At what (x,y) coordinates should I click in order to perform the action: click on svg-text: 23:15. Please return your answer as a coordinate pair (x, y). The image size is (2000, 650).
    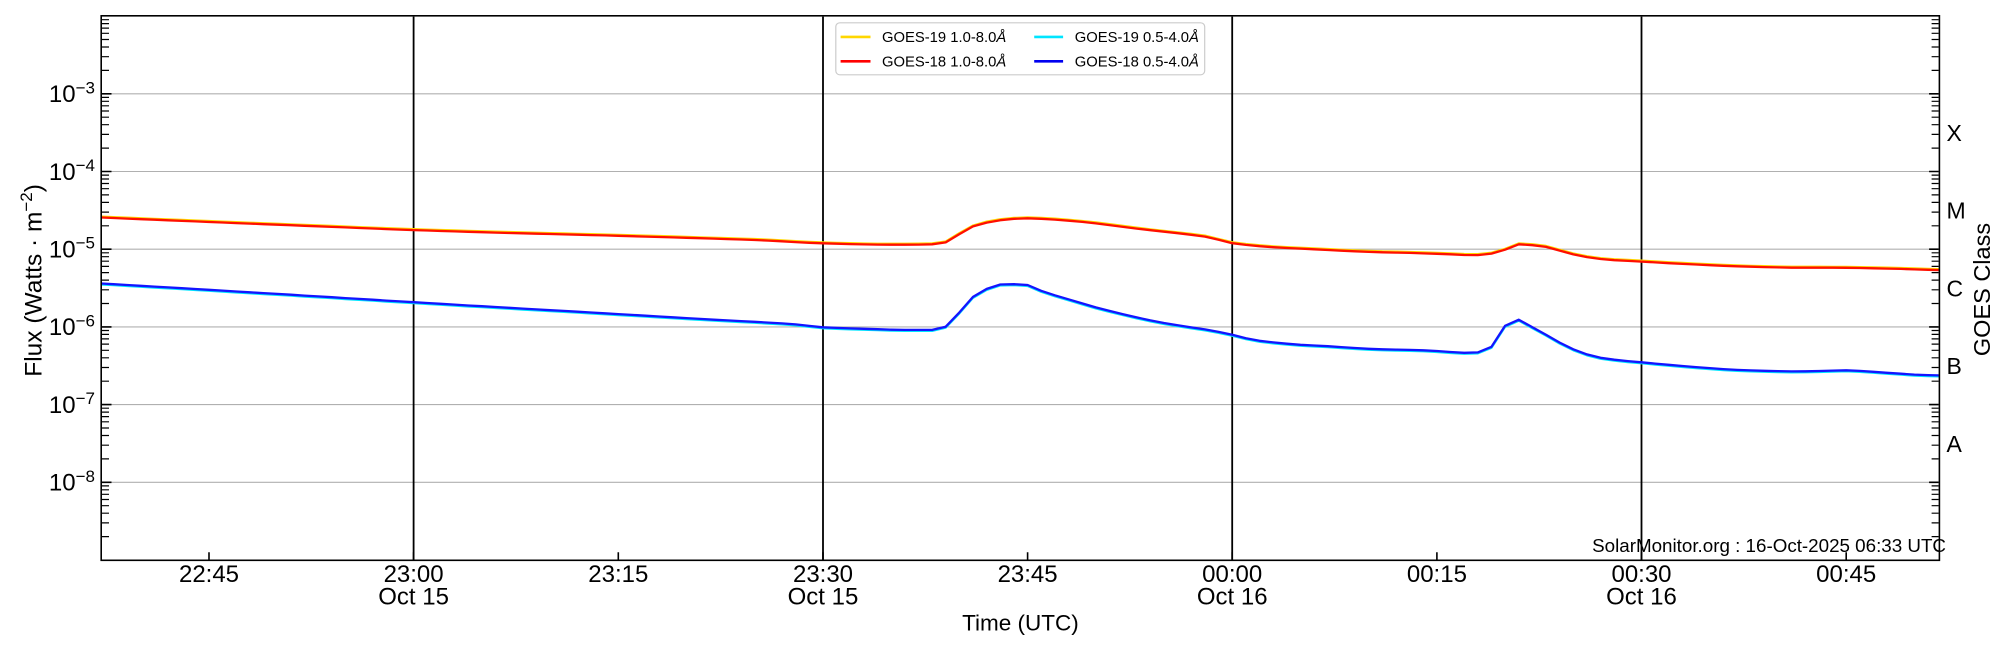
    Looking at the image, I should click on (618, 574).